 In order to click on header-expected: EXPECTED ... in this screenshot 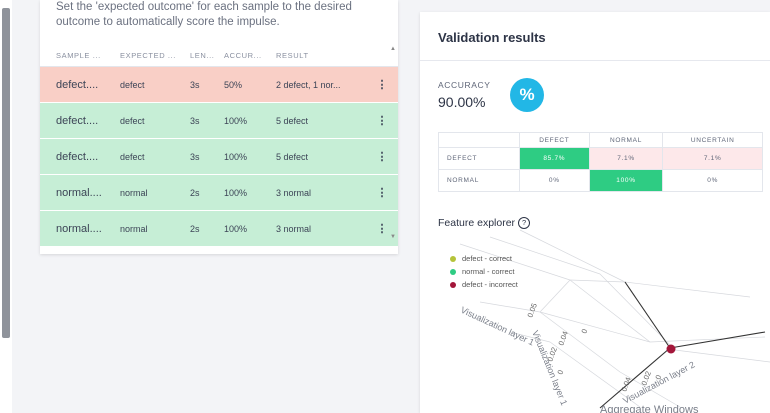, I will do `click(148, 55)`.